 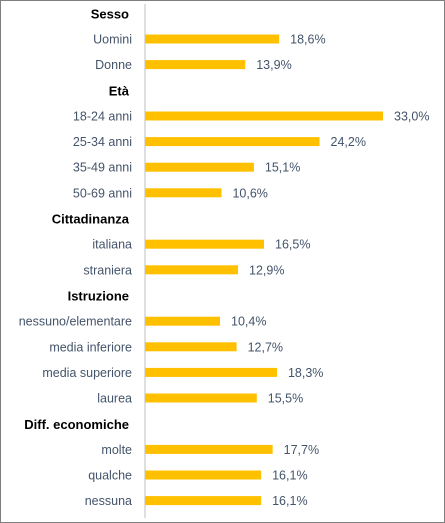 I want to click on category-label: Uomini, so click(x=112, y=40).